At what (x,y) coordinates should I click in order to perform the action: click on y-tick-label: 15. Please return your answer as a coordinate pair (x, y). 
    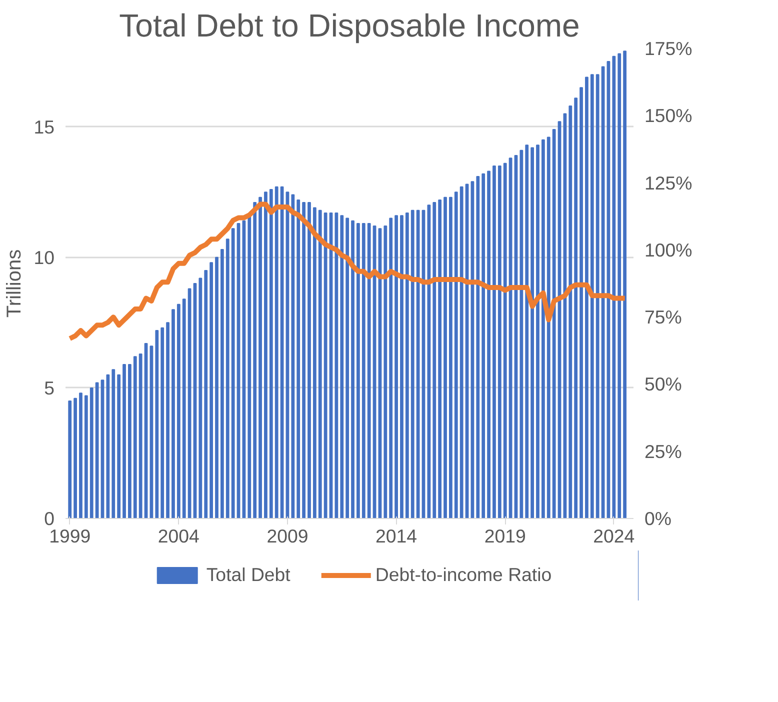
    Looking at the image, I should click on (44, 127).